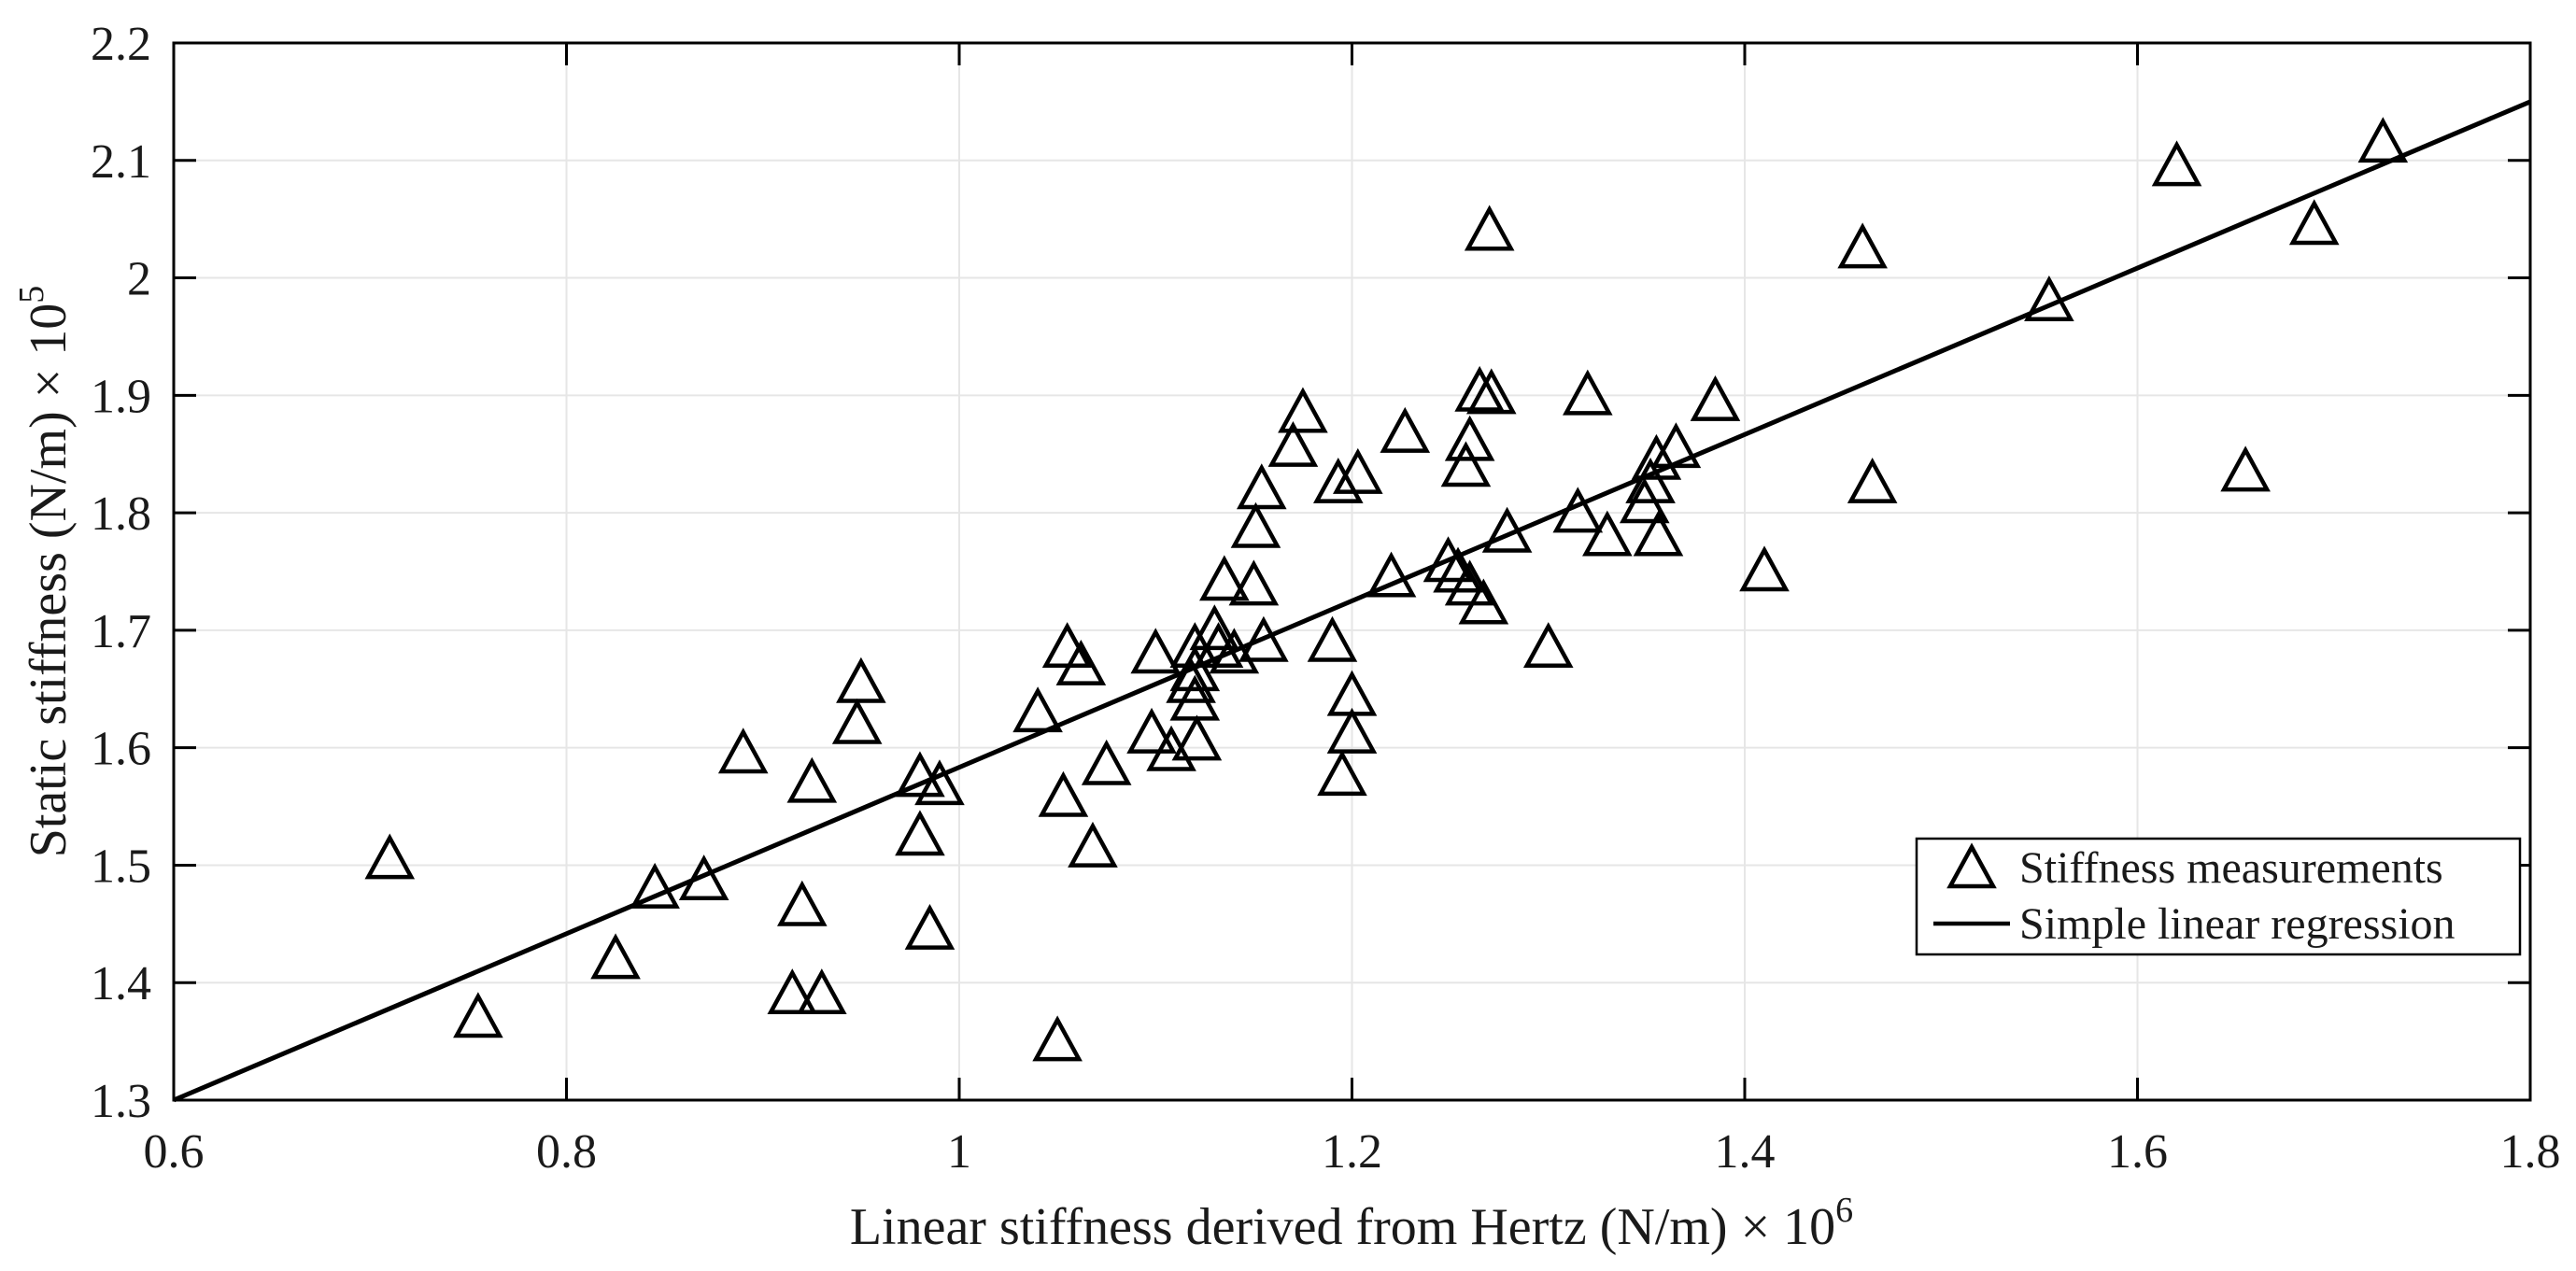 The height and width of the screenshot is (1271, 2576). Describe the element at coordinates (121, 631) in the screenshot. I see `y-tick-label: 1.7` at that location.